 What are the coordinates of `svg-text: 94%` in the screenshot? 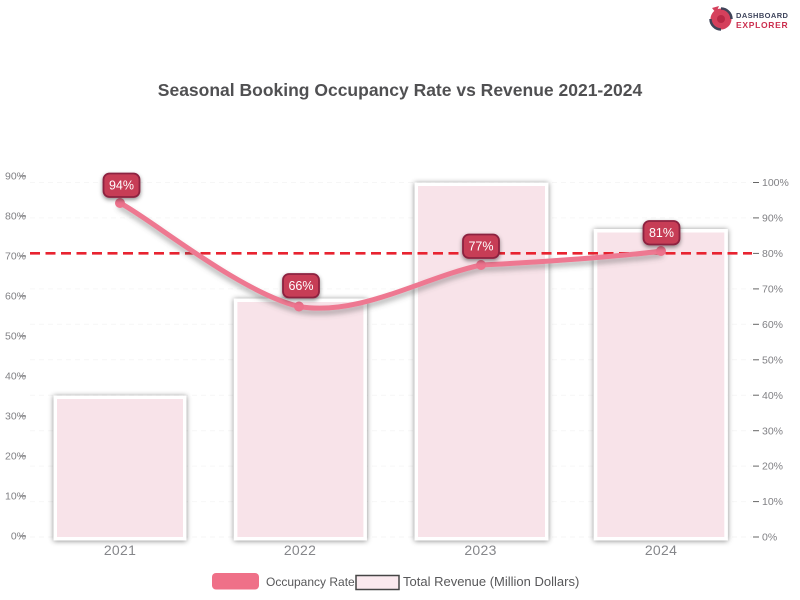 It's located at (121, 186).